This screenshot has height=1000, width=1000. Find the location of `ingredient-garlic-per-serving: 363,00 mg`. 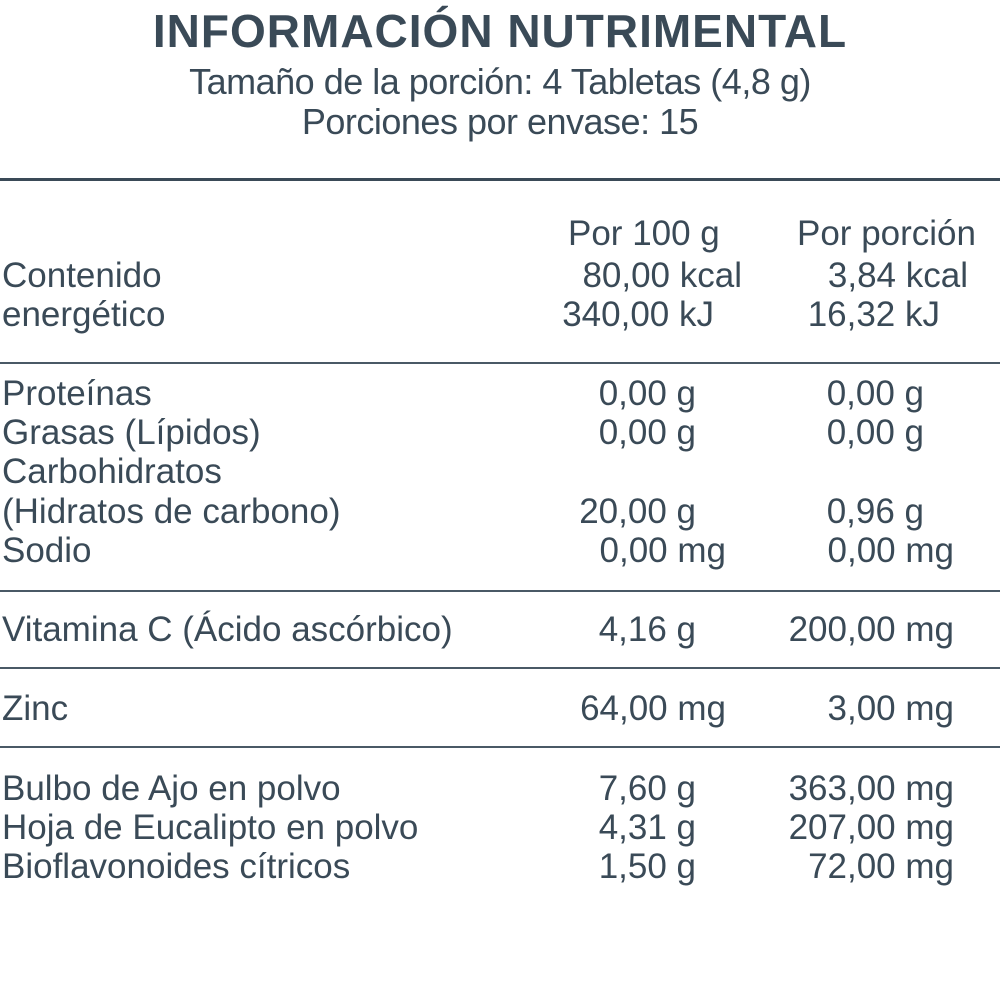

ingredient-garlic-per-serving: 363,00 mg is located at coordinates (871, 788).